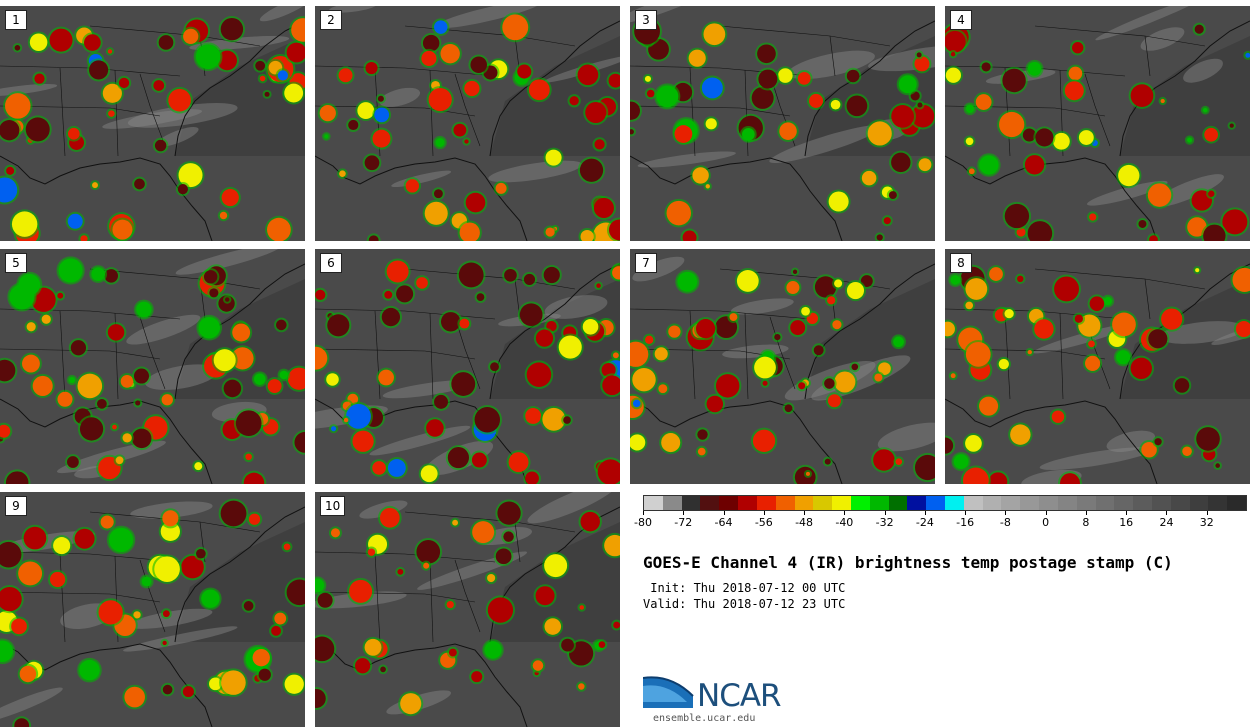 This screenshot has width=1260, height=728. What do you see at coordinates (940, 521) in the screenshot?
I see `colorbar-ticks: -80 -72 -64 -56 -48 -40 -32 -24 -16 -8 0 8 16 24 32` at bounding box center [940, 521].